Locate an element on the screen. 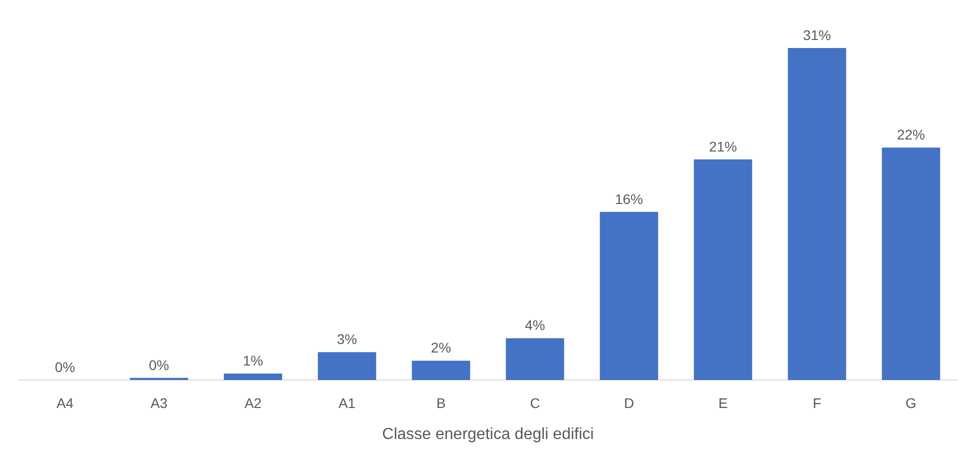  x-tick-label: B is located at coordinates (441, 403).